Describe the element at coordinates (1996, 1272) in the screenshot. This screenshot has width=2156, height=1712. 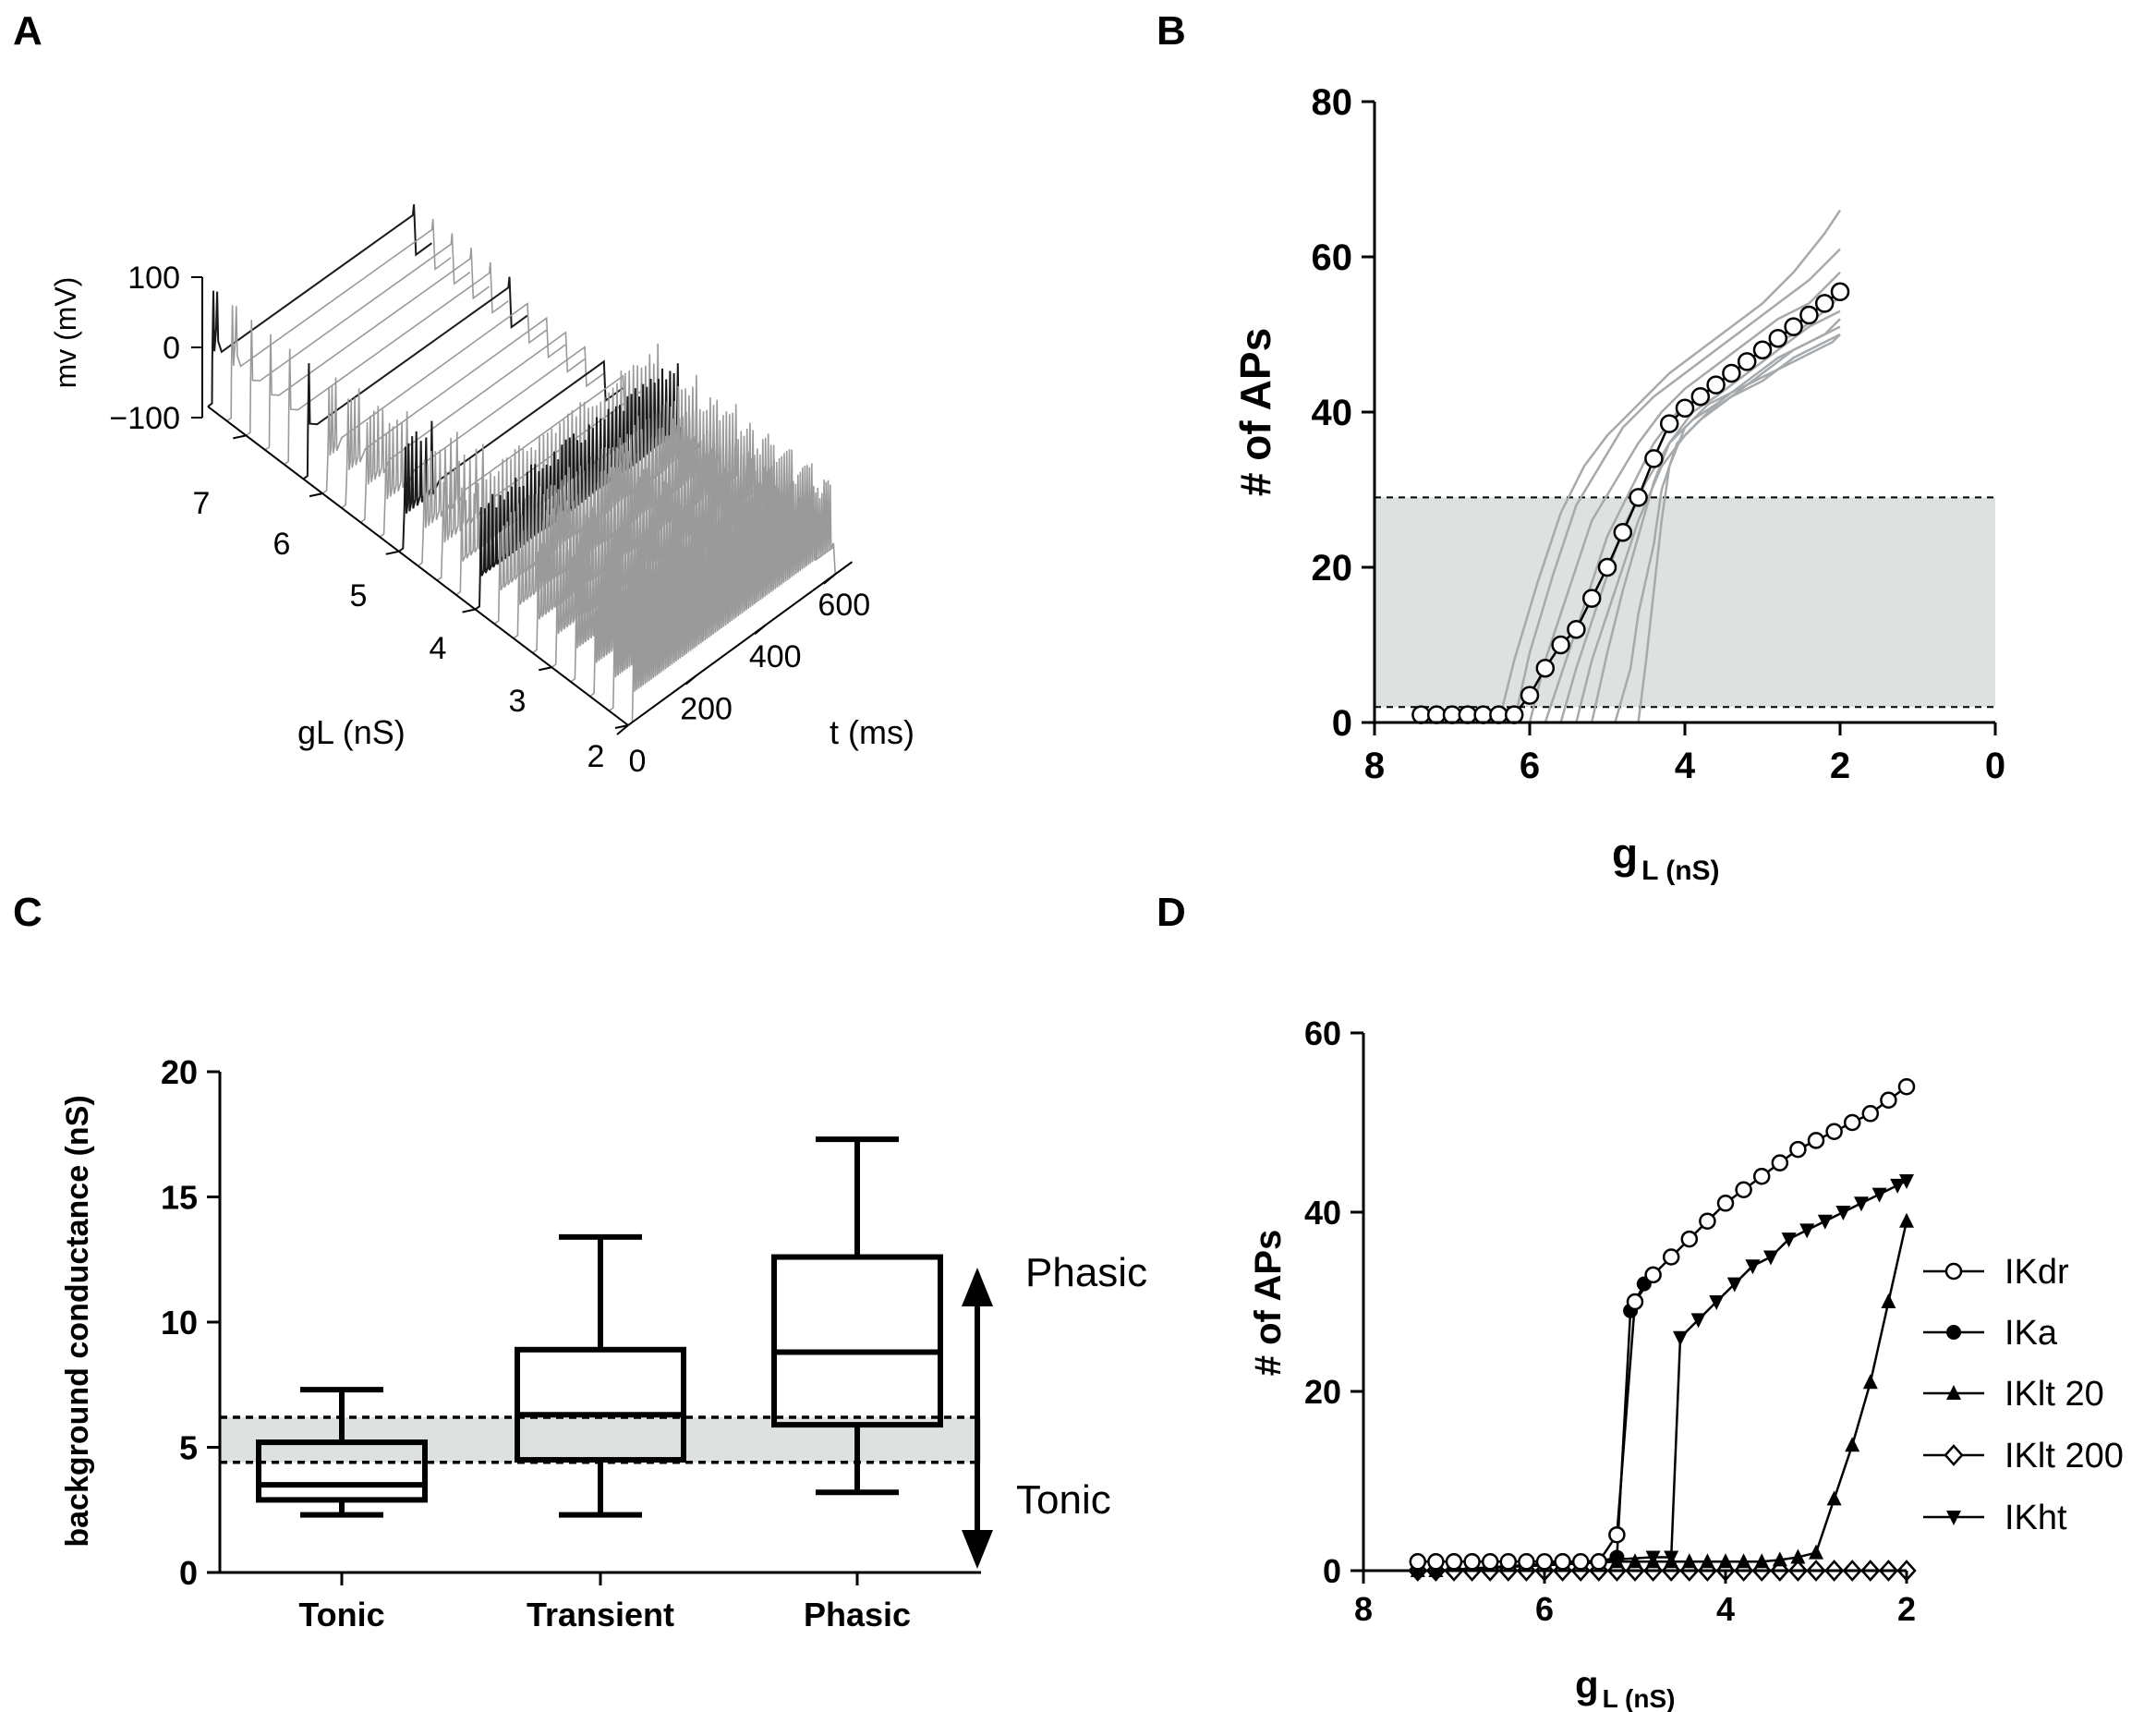
I see `legend-entry-ikdr: IKdr` at that location.